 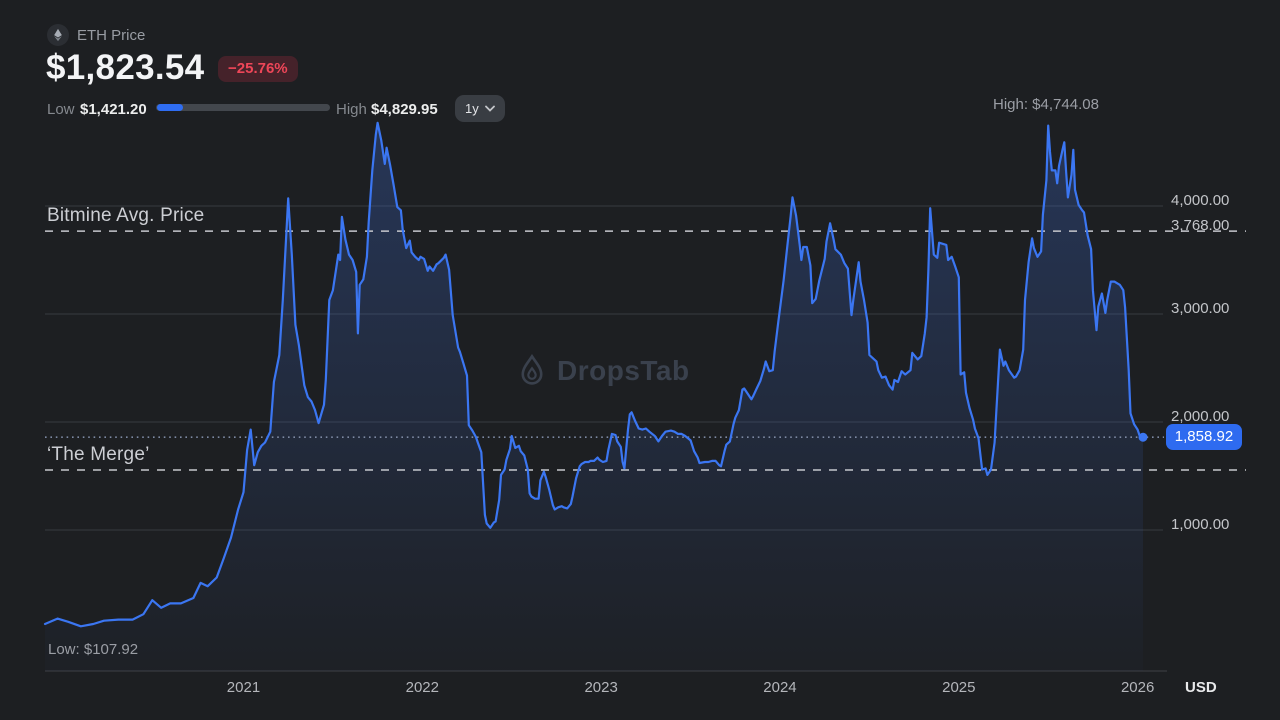 What do you see at coordinates (1200, 200) in the screenshot?
I see `y-axis-price-label: 4,000.00` at bounding box center [1200, 200].